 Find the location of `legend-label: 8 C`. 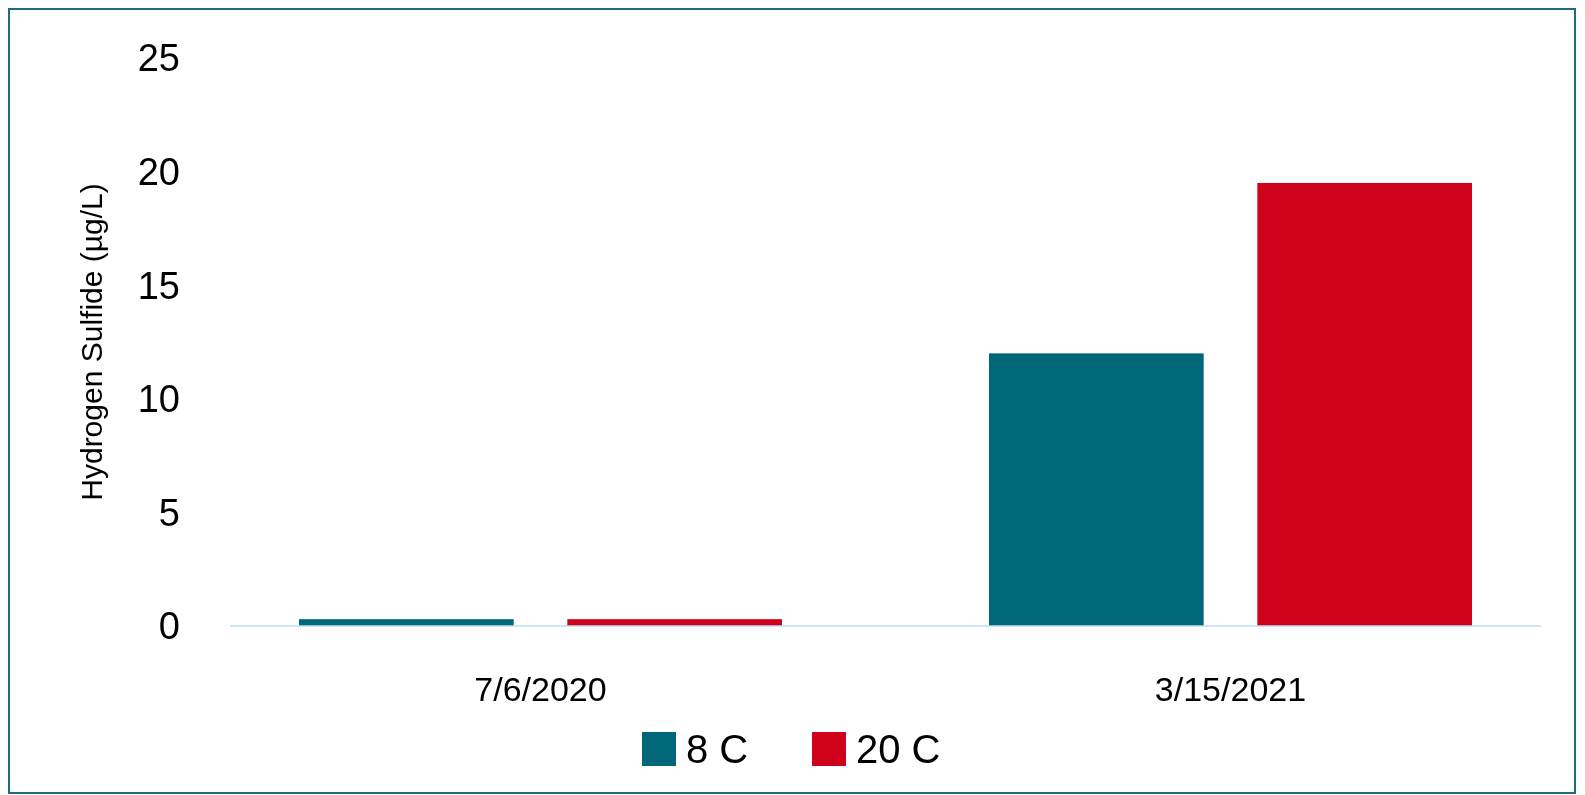

legend-label: 8 C is located at coordinates (717, 749).